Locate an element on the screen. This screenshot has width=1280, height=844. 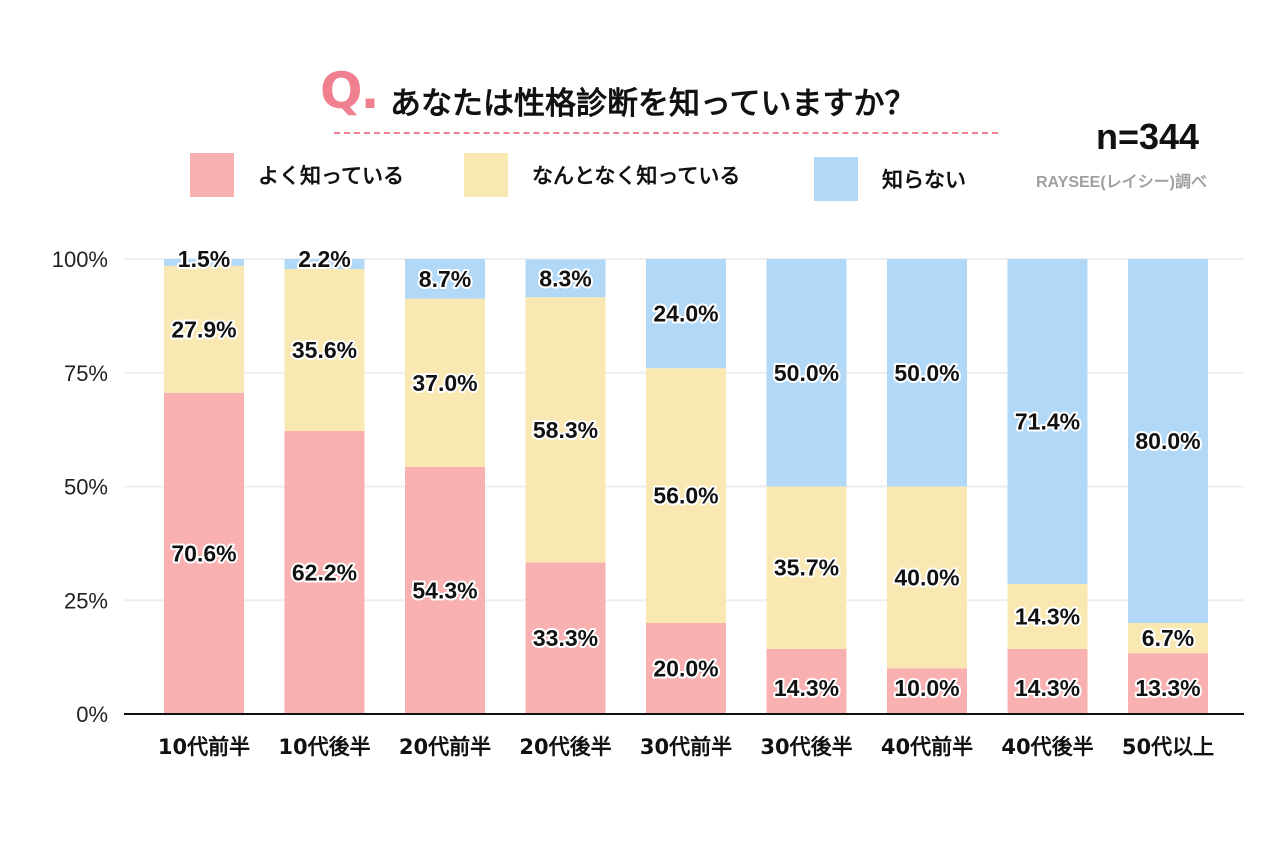
data-label: 37.0% is located at coordinates (444, 383).